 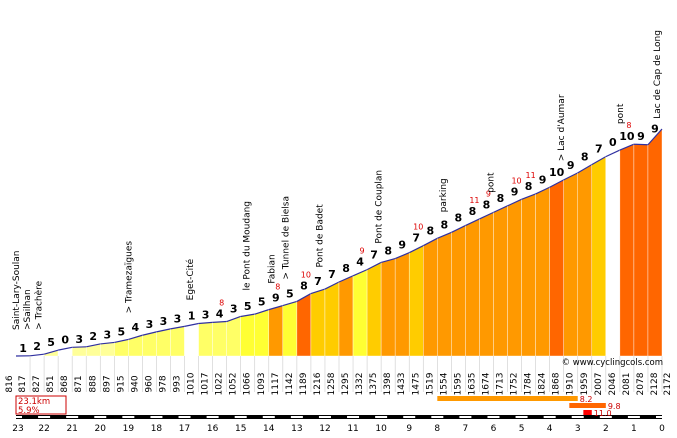 I want to click on altitude-label: 1868, so click(x=557, y=383).